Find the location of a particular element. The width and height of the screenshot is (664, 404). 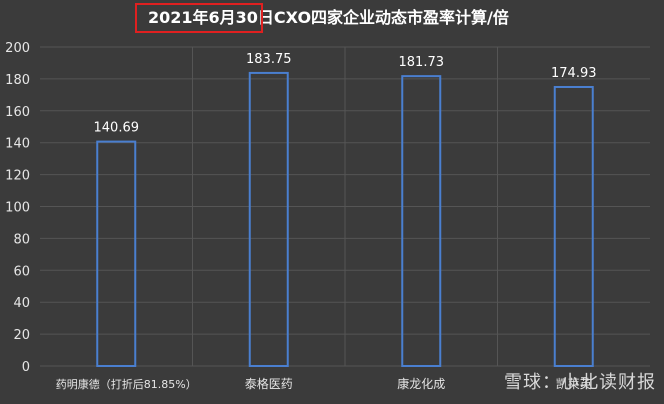

title-highlight-box is located at coordinates (199, 18).